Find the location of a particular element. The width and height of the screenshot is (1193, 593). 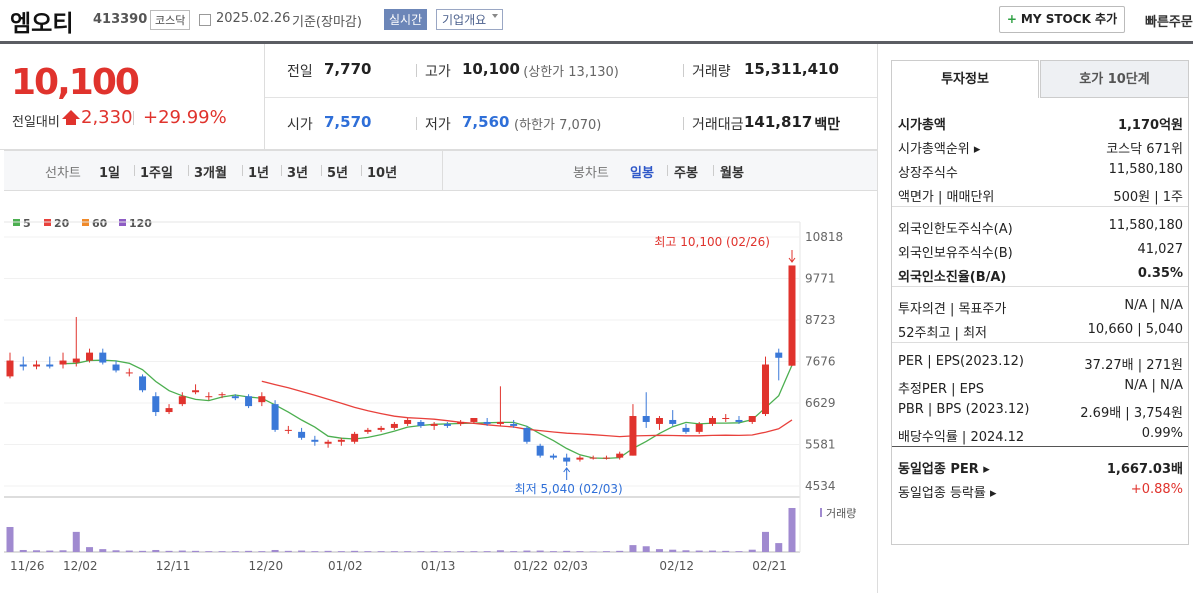

invest-value: +0.88% is located at coordinates (1156, 489).